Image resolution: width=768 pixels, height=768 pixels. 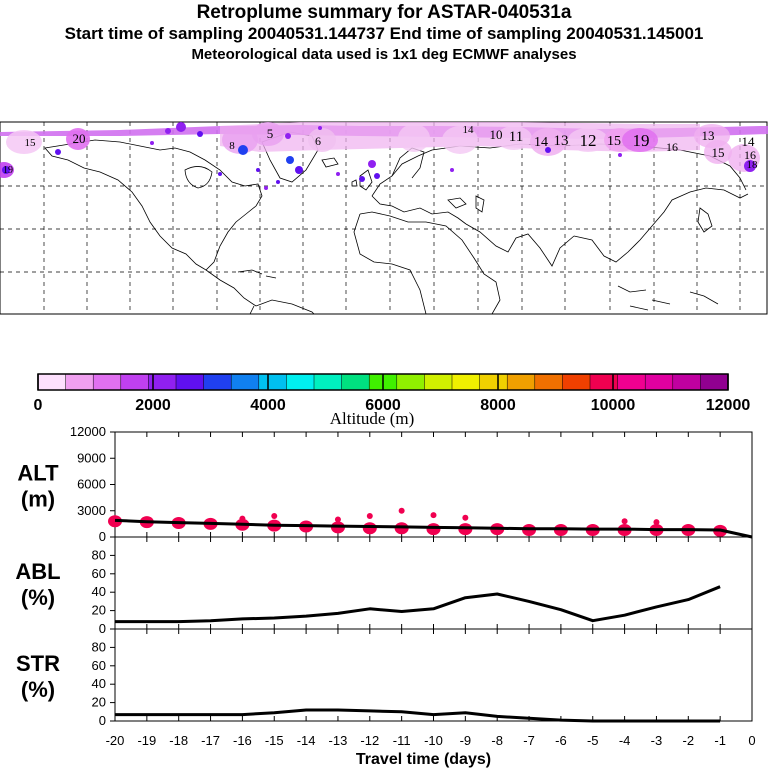 I want to click on day-label: 11, so click(x=516, y=137).